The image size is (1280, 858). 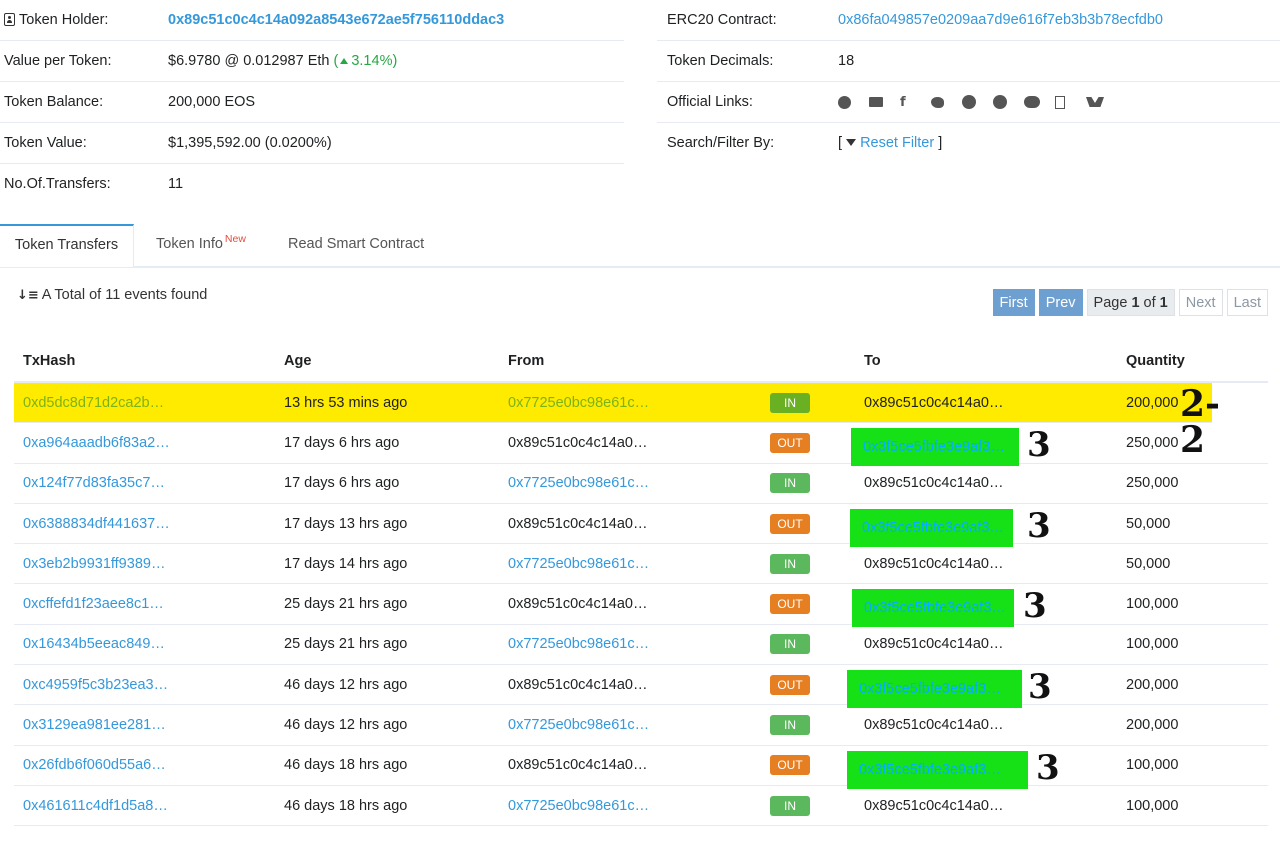 I want to click on wechat-icon, so click(x=1039, y=102).